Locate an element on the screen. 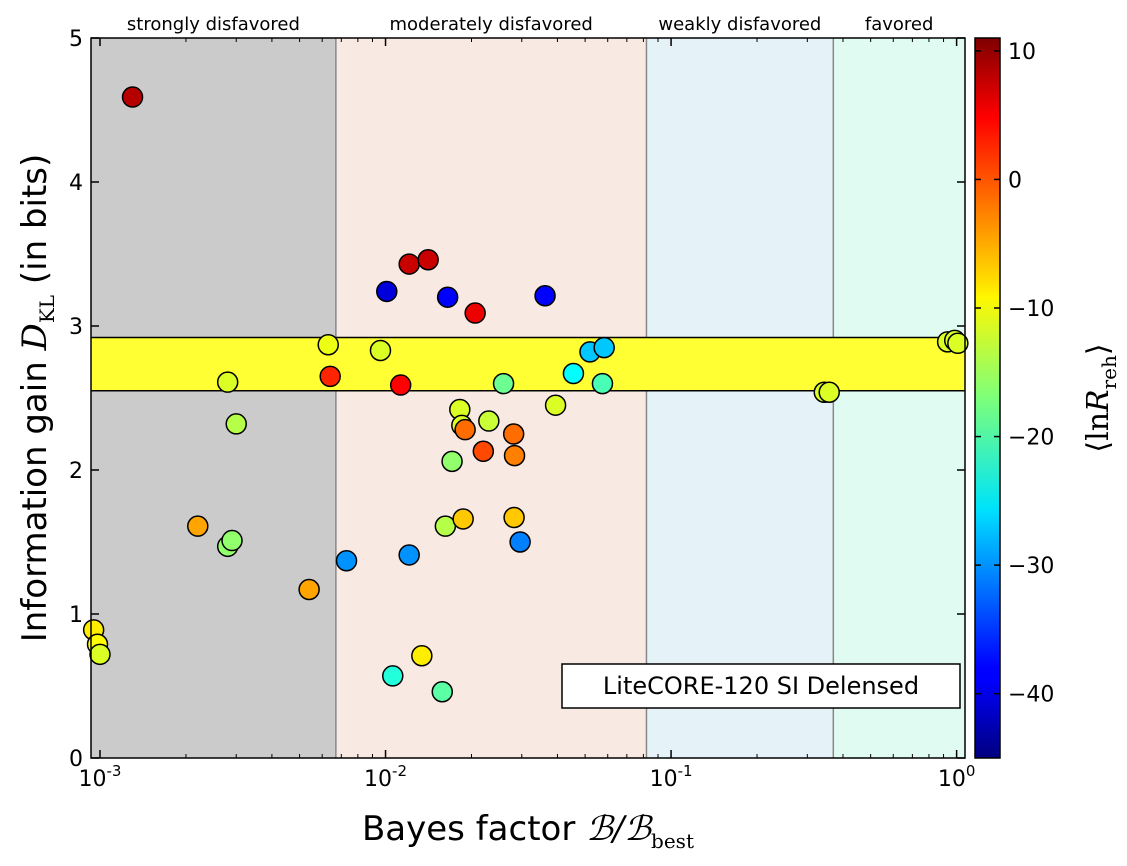 This screenshot has width=1127, height=866. x-tick-label: 10⁻² is located at coordinates (385, 777).